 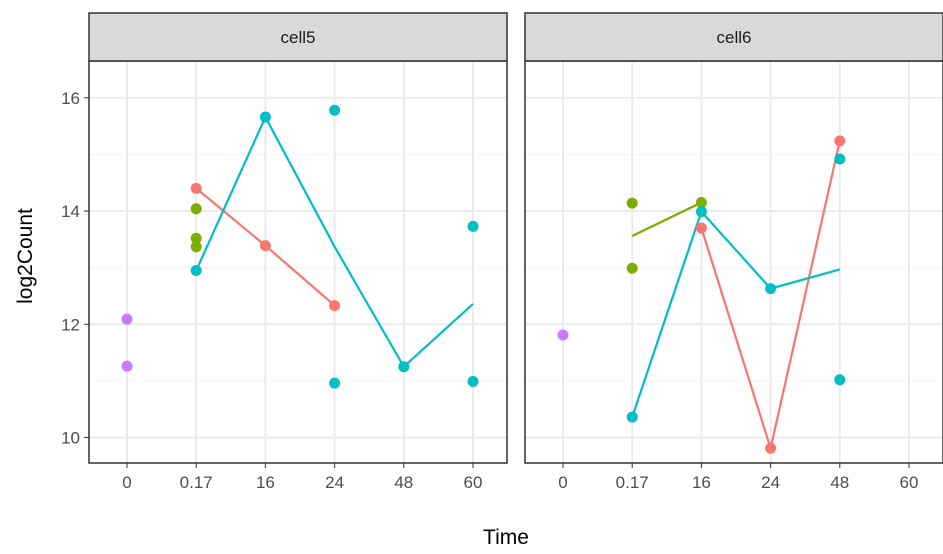 What do you see at coordinates (666, 219) in the screenshot?
I see `series-line-green` at bounding box center [666, 219].